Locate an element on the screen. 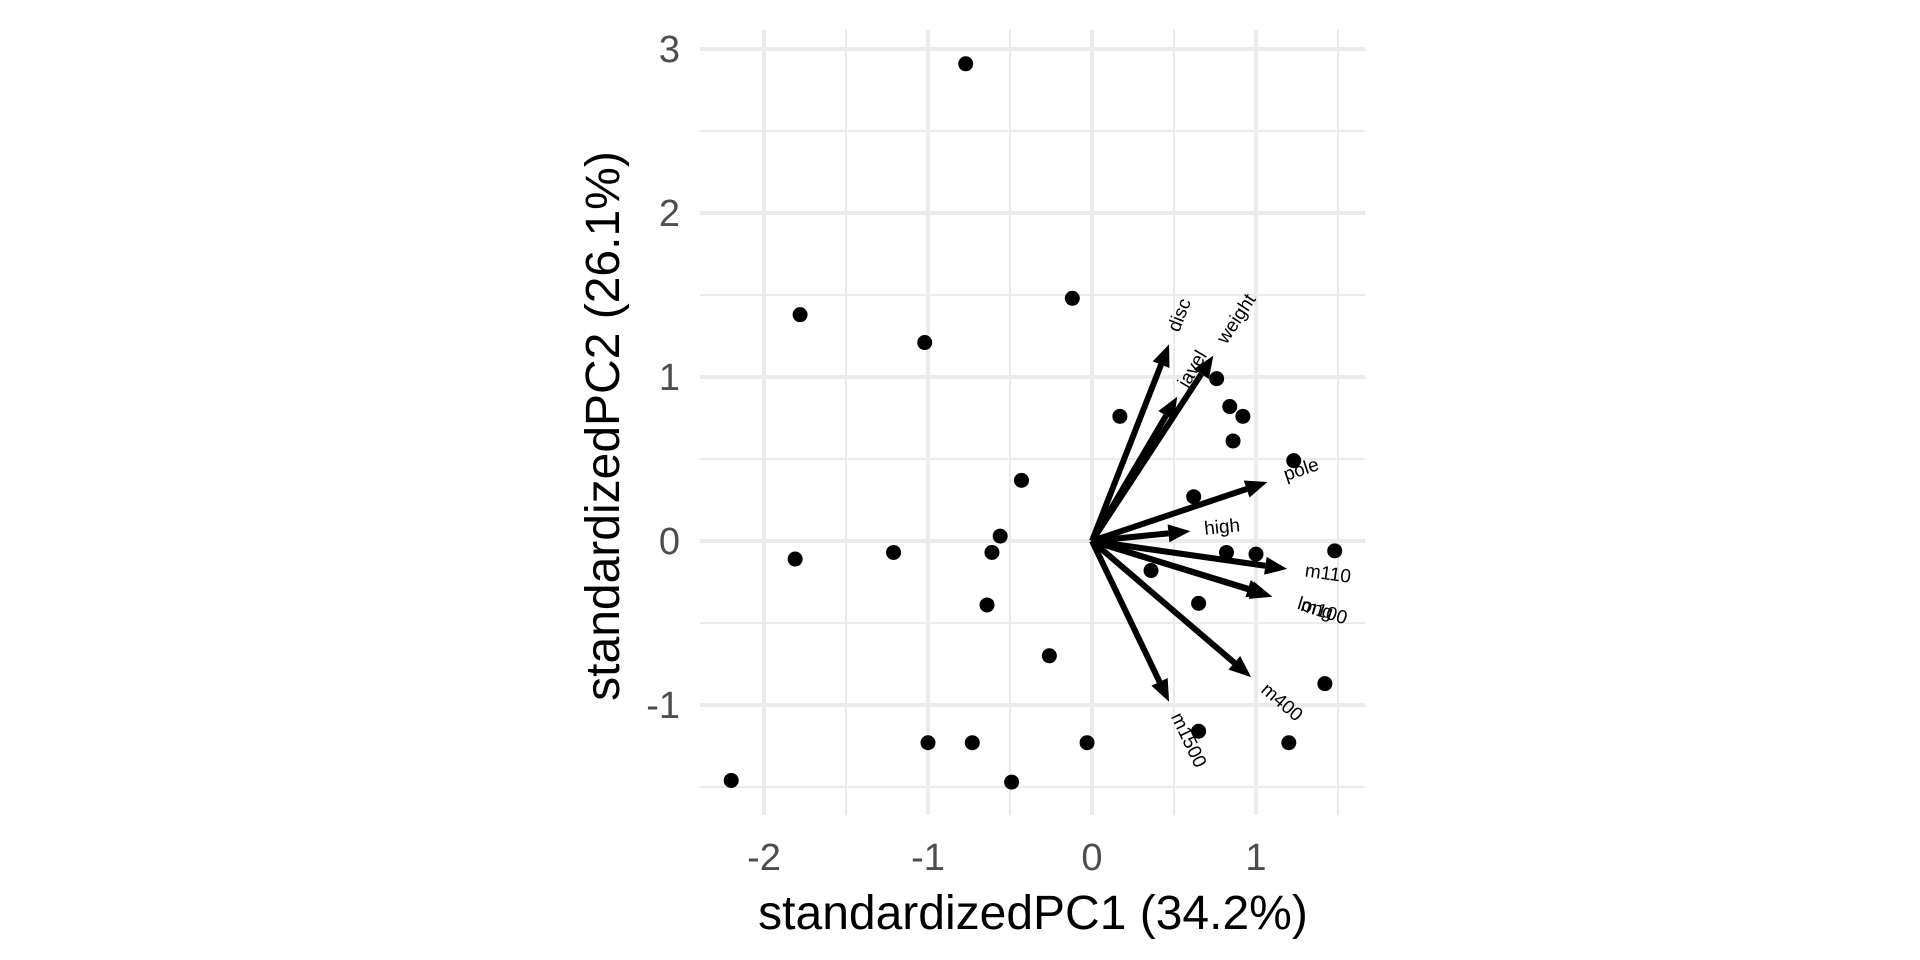 Image resolution: width=1920 pixels, height=960 pixels. y-tick-label: -1 is located at coordinates (663, 706).